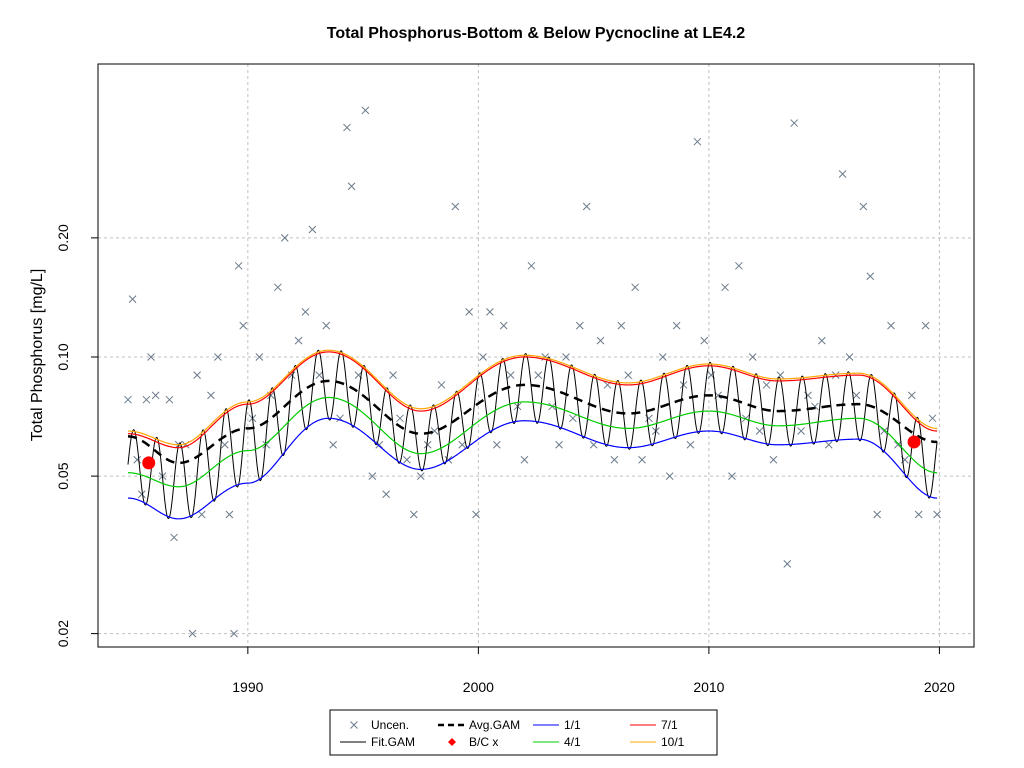  What do you see at coordinates (452, 742) in the screenshot?
I see `legend-dot-icon` at bounding box center [452, 742].